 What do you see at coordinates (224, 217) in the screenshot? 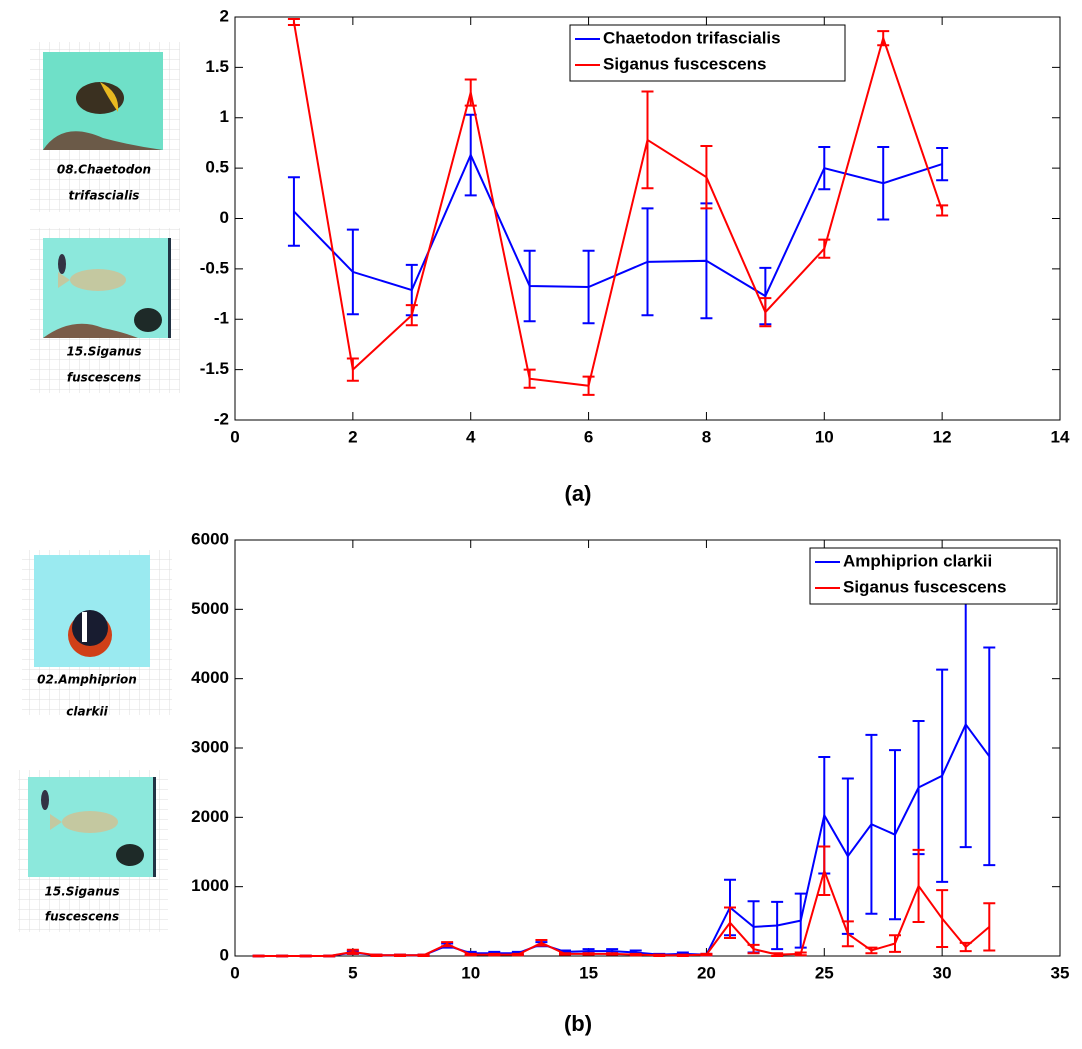
I see `y-tick-label: 0` at bounding box center [224, 217].